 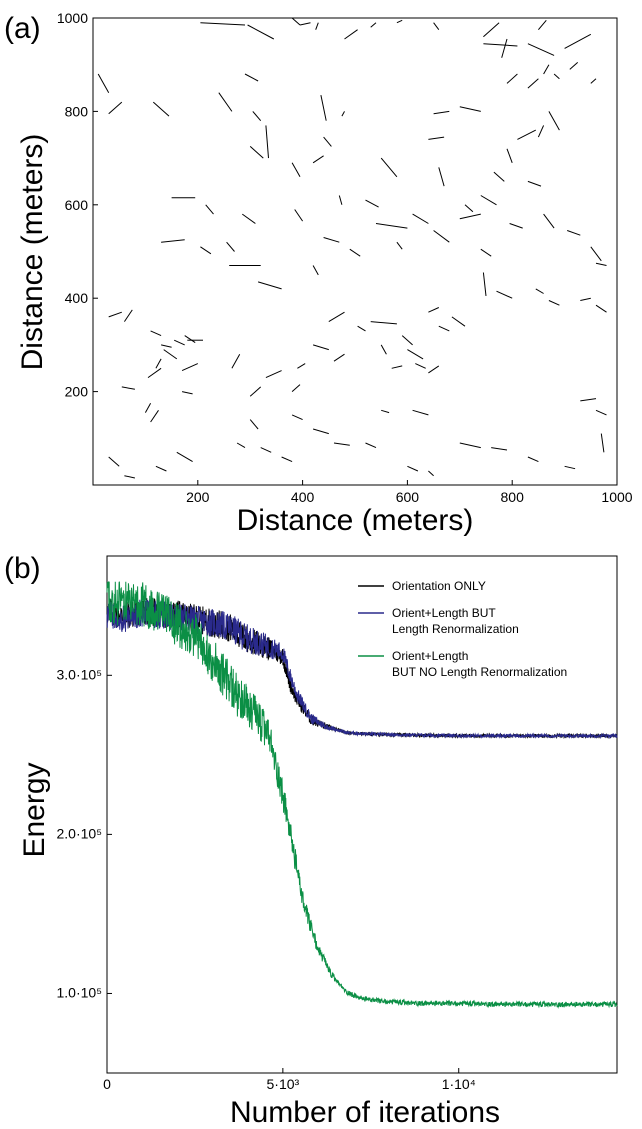 I want to click on x-tick-label: 1000, so click(x=616, y=497).